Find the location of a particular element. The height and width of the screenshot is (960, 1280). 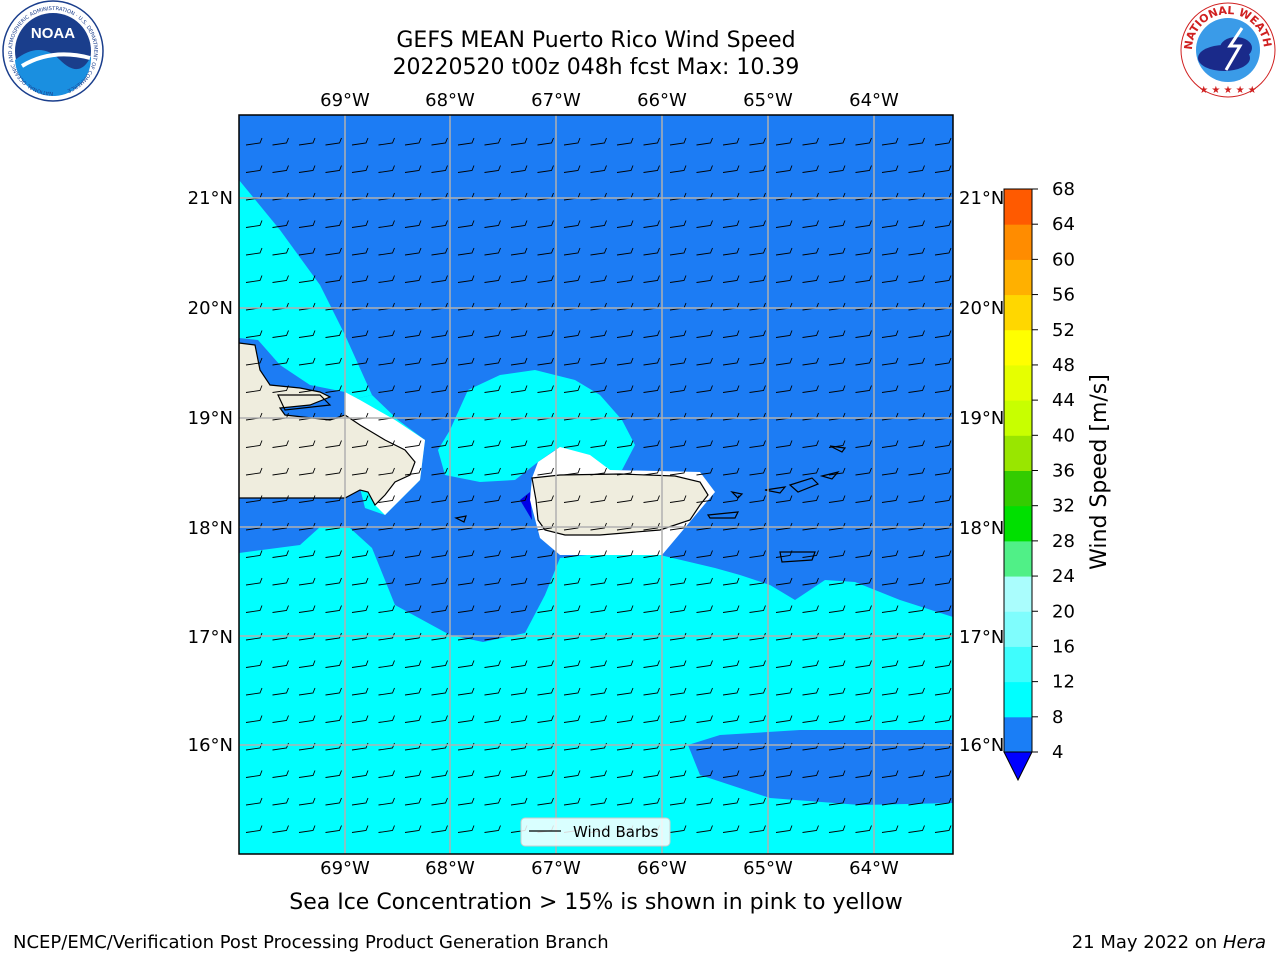

lon-label-bottom-64w: 64°W is located at coordinates (874, 868).